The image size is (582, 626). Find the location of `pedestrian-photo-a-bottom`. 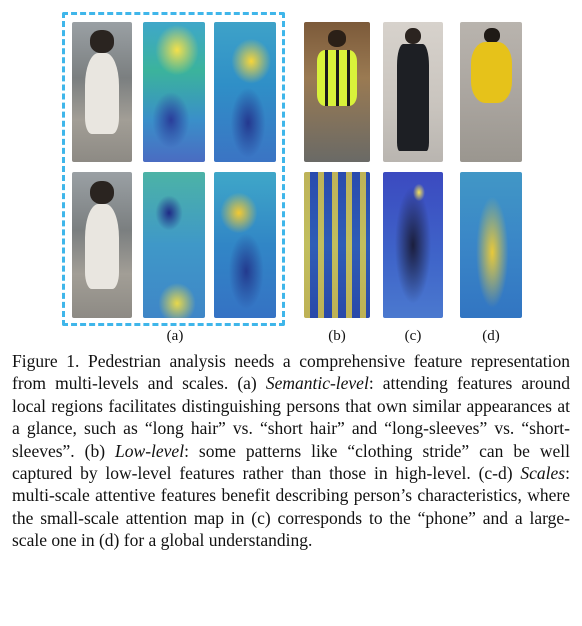

pedestrian-photo-a-bottom is located at coordinates (102, 245).